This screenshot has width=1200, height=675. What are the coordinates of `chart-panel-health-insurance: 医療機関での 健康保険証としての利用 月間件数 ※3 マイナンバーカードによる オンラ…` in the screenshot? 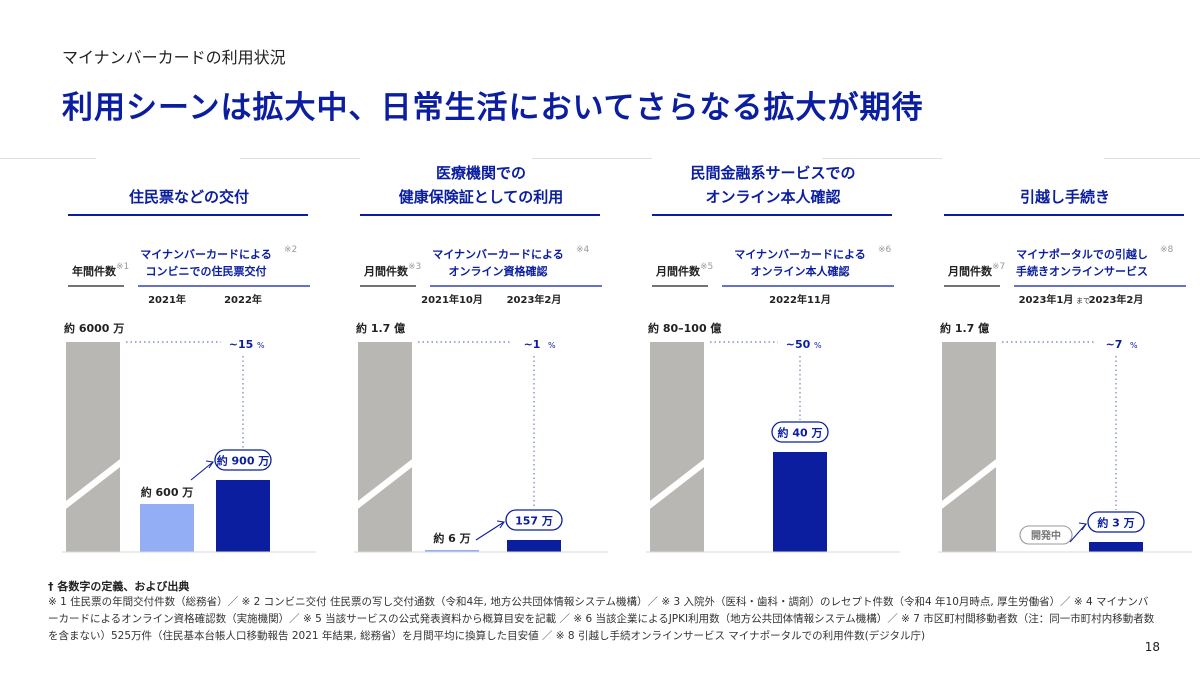 It's located at (481, 358).